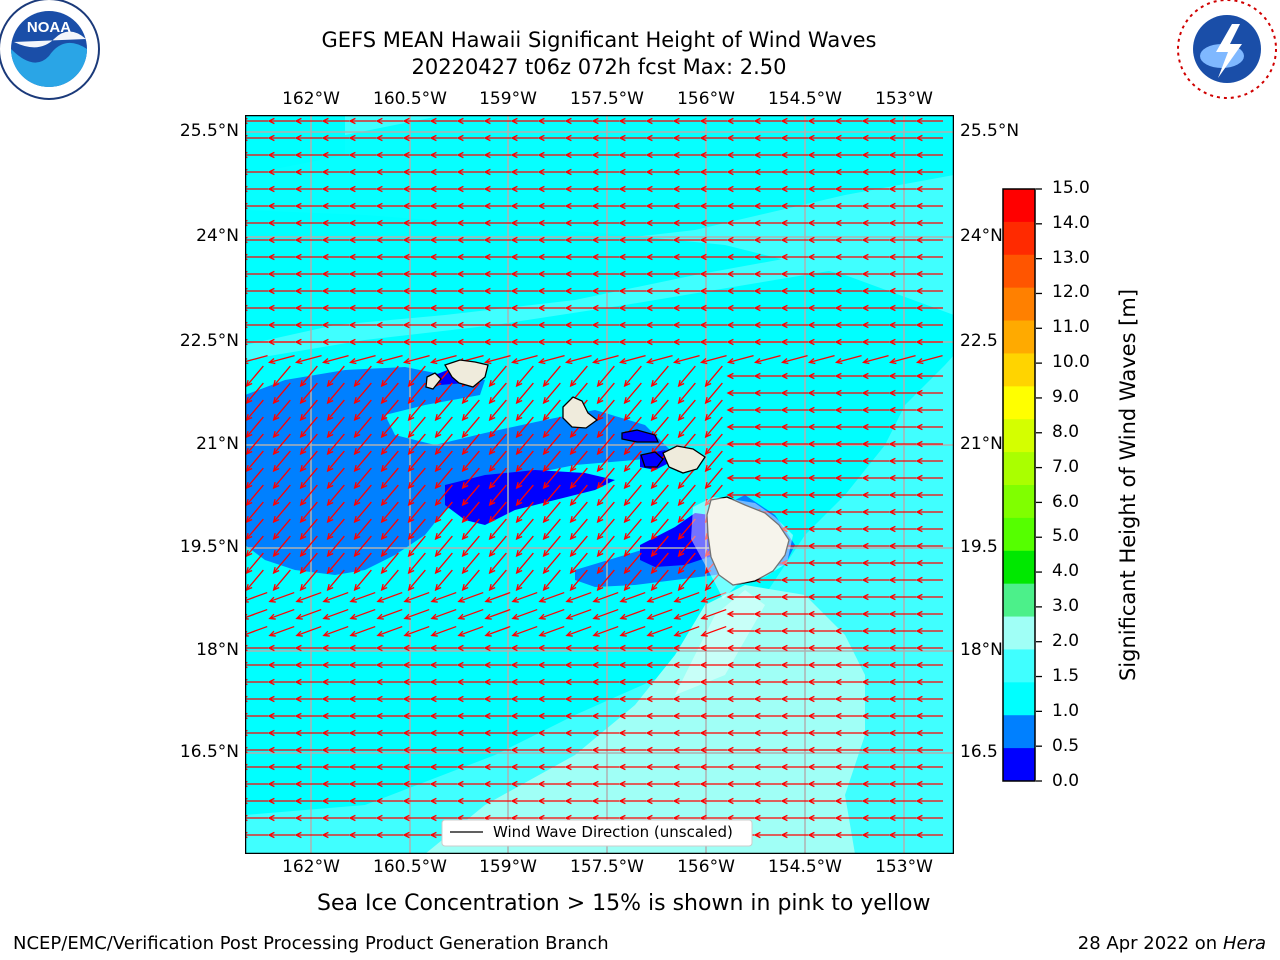  What do you see at coordinates (607, 99) in the screenshot?
I see `lon-label-top: 157.5°W` at bounding box center [607, 99].